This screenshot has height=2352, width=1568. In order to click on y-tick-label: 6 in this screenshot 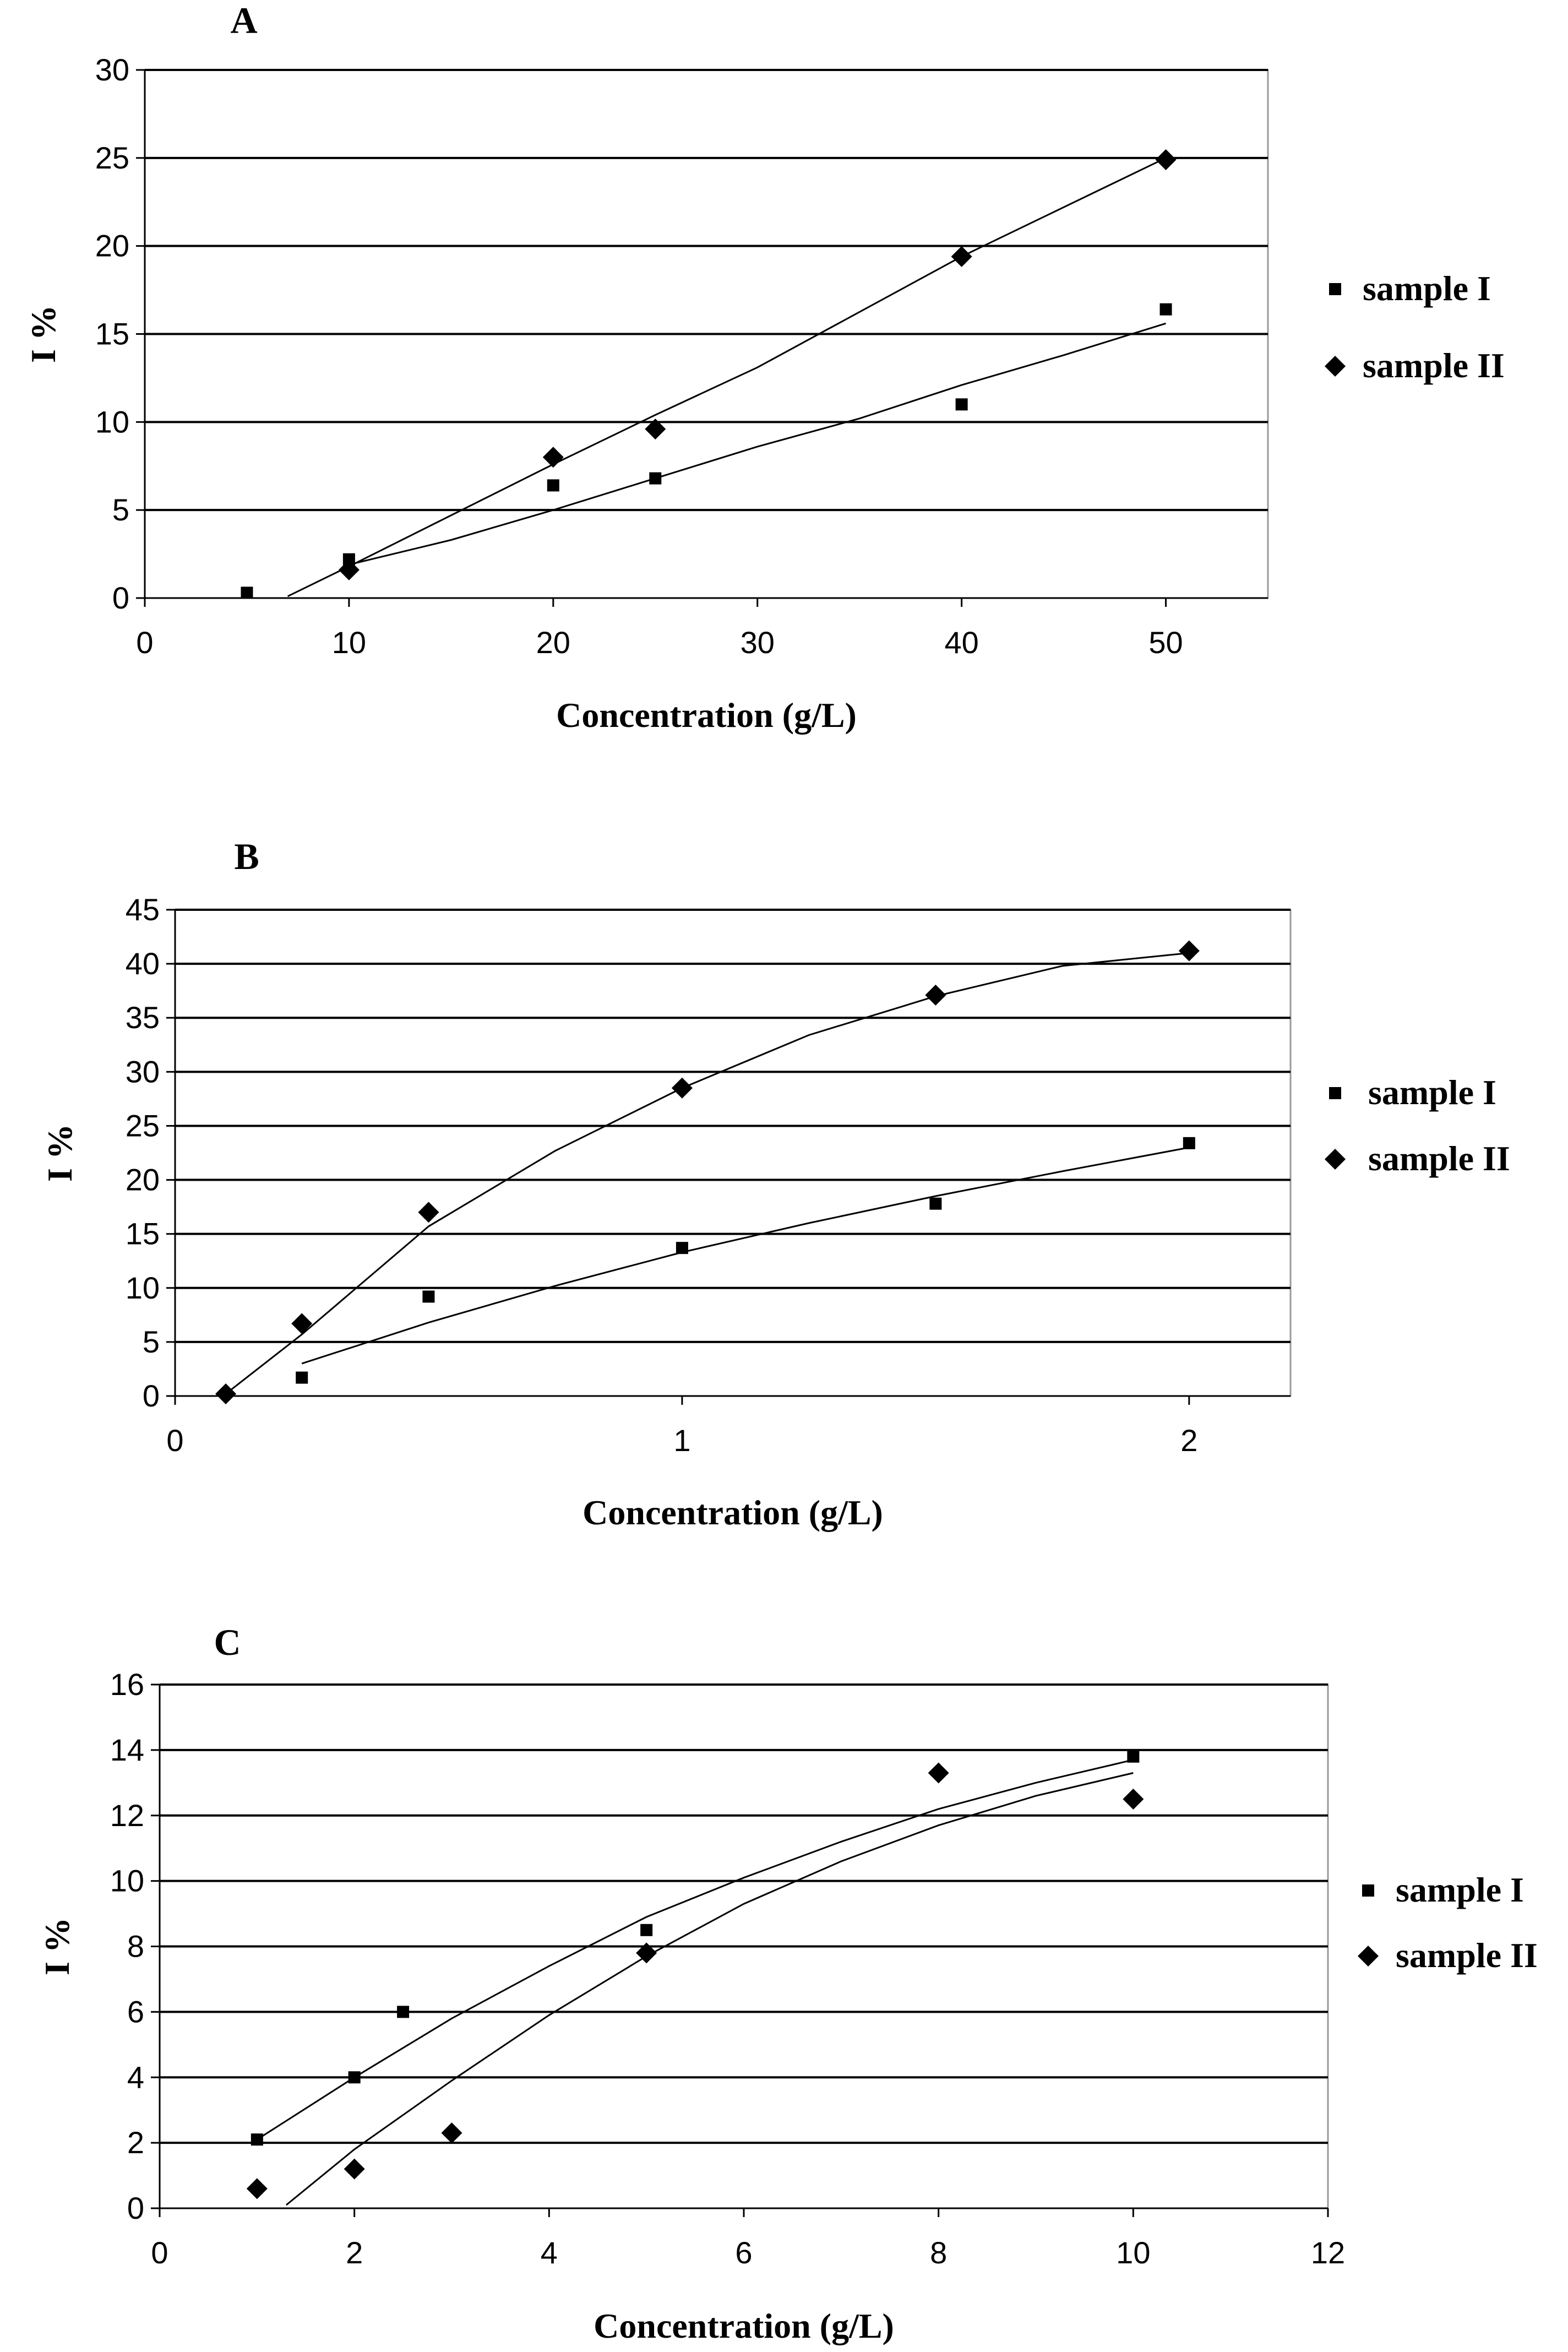, I will do `click(135, 2011)`.